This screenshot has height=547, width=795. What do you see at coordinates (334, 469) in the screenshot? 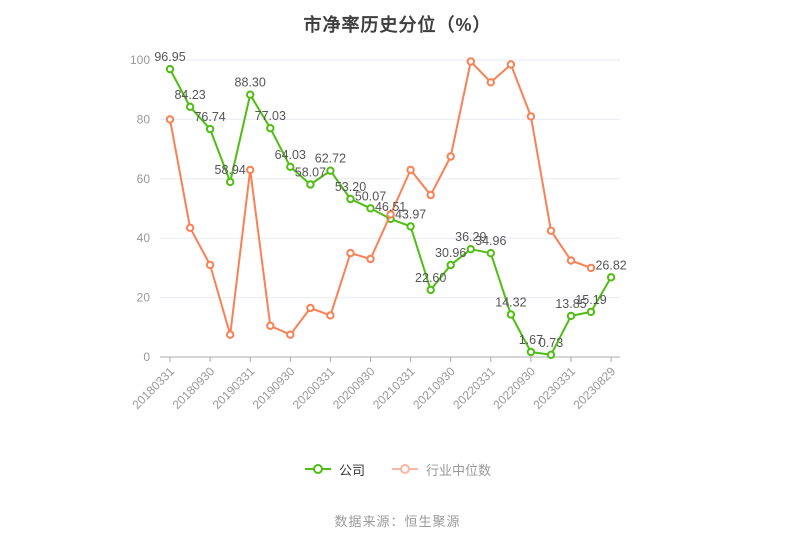
I see `legend-item-company: 公司` at bounding box center [334, 469].